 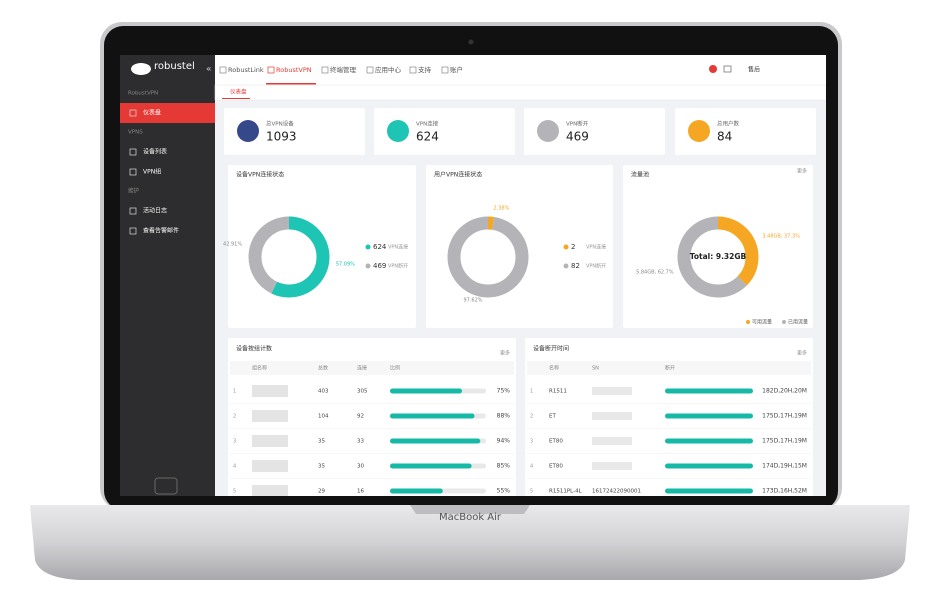 What do you see at coordinates (152, 172) in the screenshot?
I see `sidebar-item: VPN组` at bounding box center [152, 172].